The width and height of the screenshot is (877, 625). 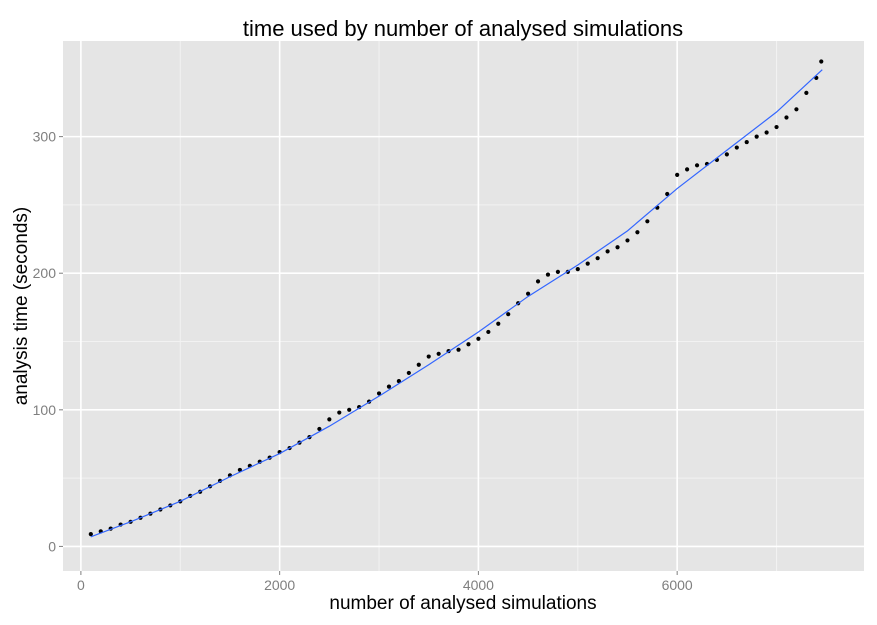 I want to click on y-axis-ticks: 0 100 200 300, so click(x=48, y=341).